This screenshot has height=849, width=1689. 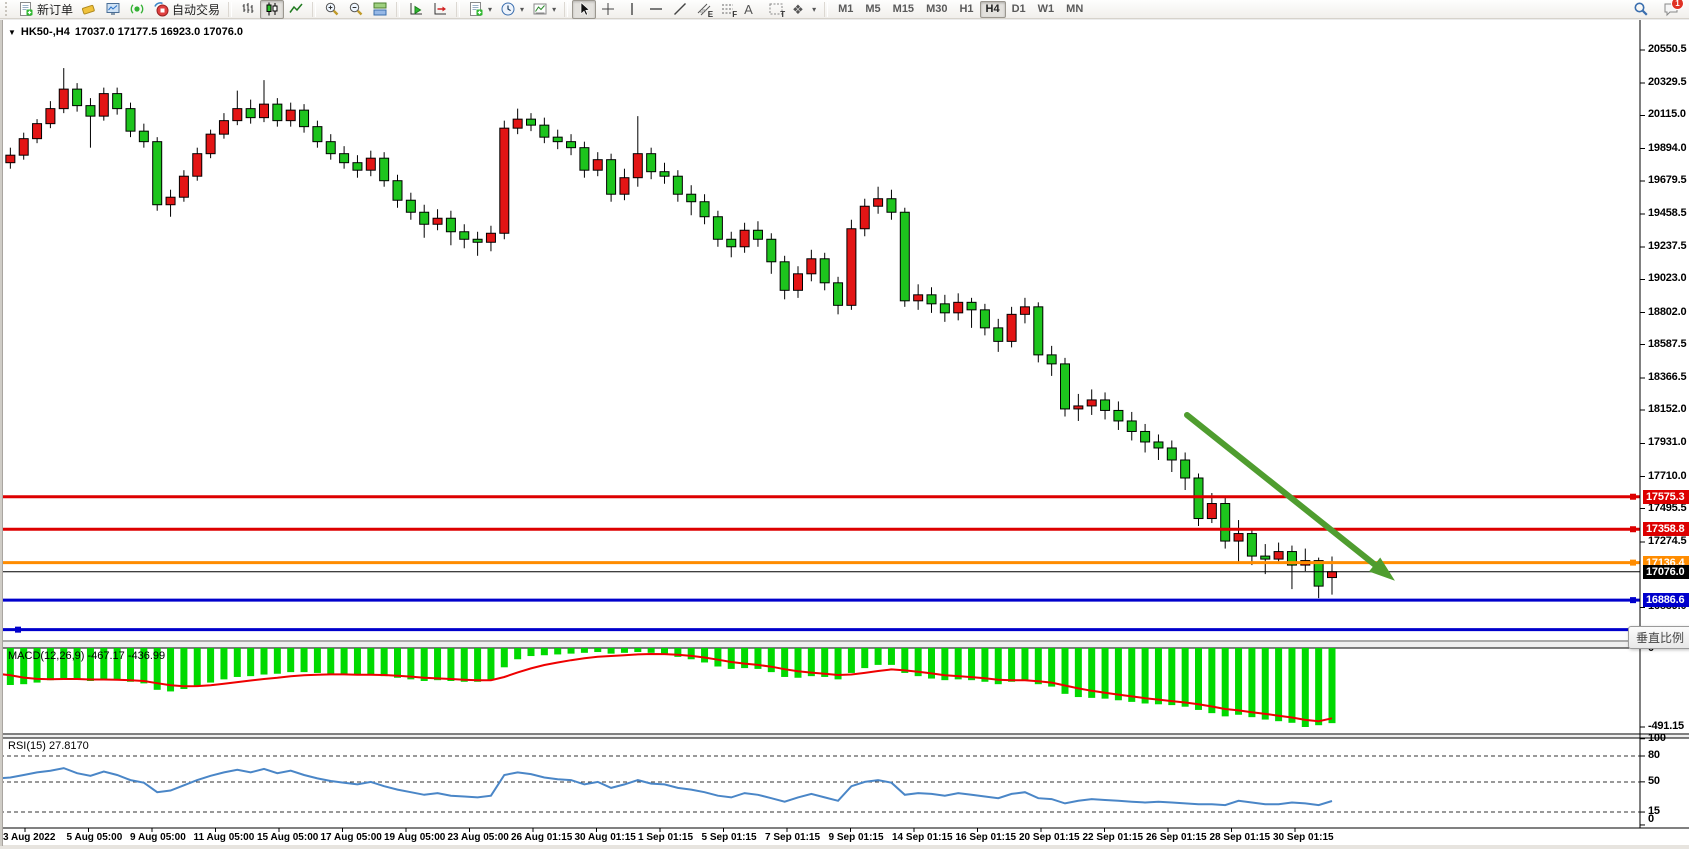 I want to click on price-tick-label: 18802.0, so click(x=1667, y=311).